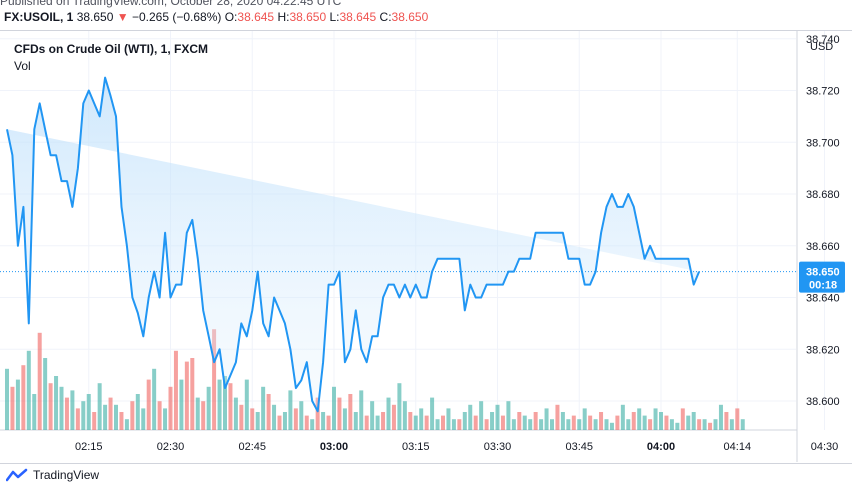  I want to click on change-value: −0.265 (−0.68%), so click(176, 17).